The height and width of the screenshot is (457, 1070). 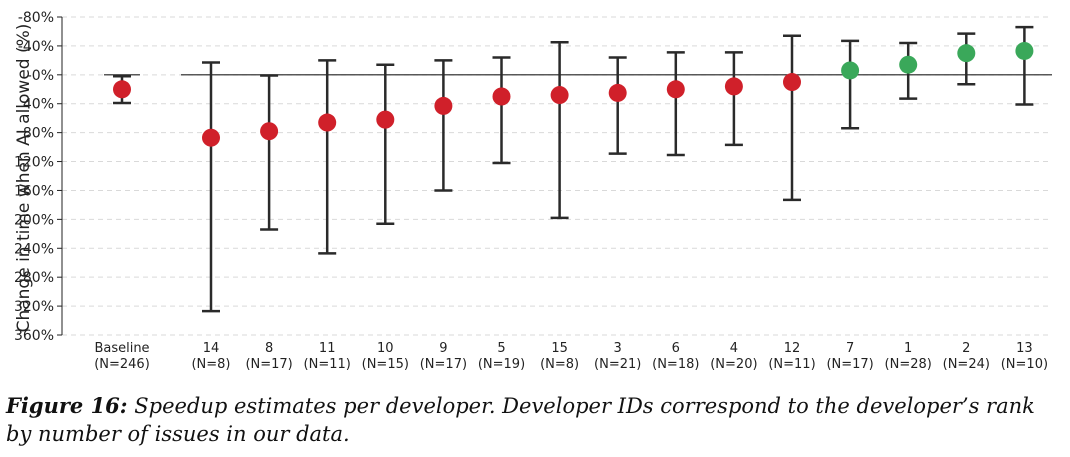 What do you see at coordinates (792, 348) in the screenshot?
I see `category-id-label: 12` at bounding box center [792, 348].